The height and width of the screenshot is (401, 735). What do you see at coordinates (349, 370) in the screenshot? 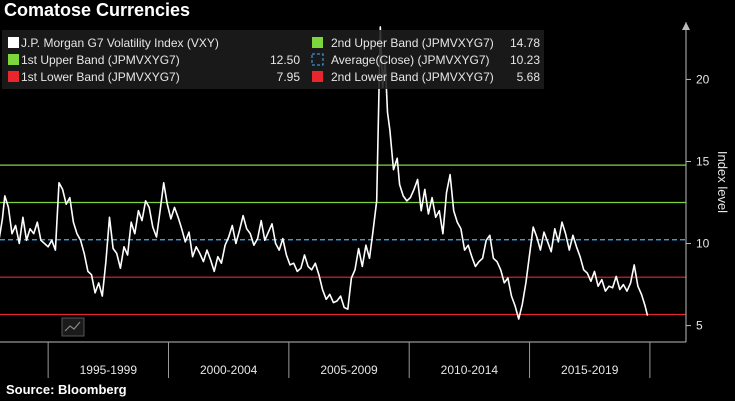
I see `x-category-label-2: 2005-2009` at bounding box center [349, 370].